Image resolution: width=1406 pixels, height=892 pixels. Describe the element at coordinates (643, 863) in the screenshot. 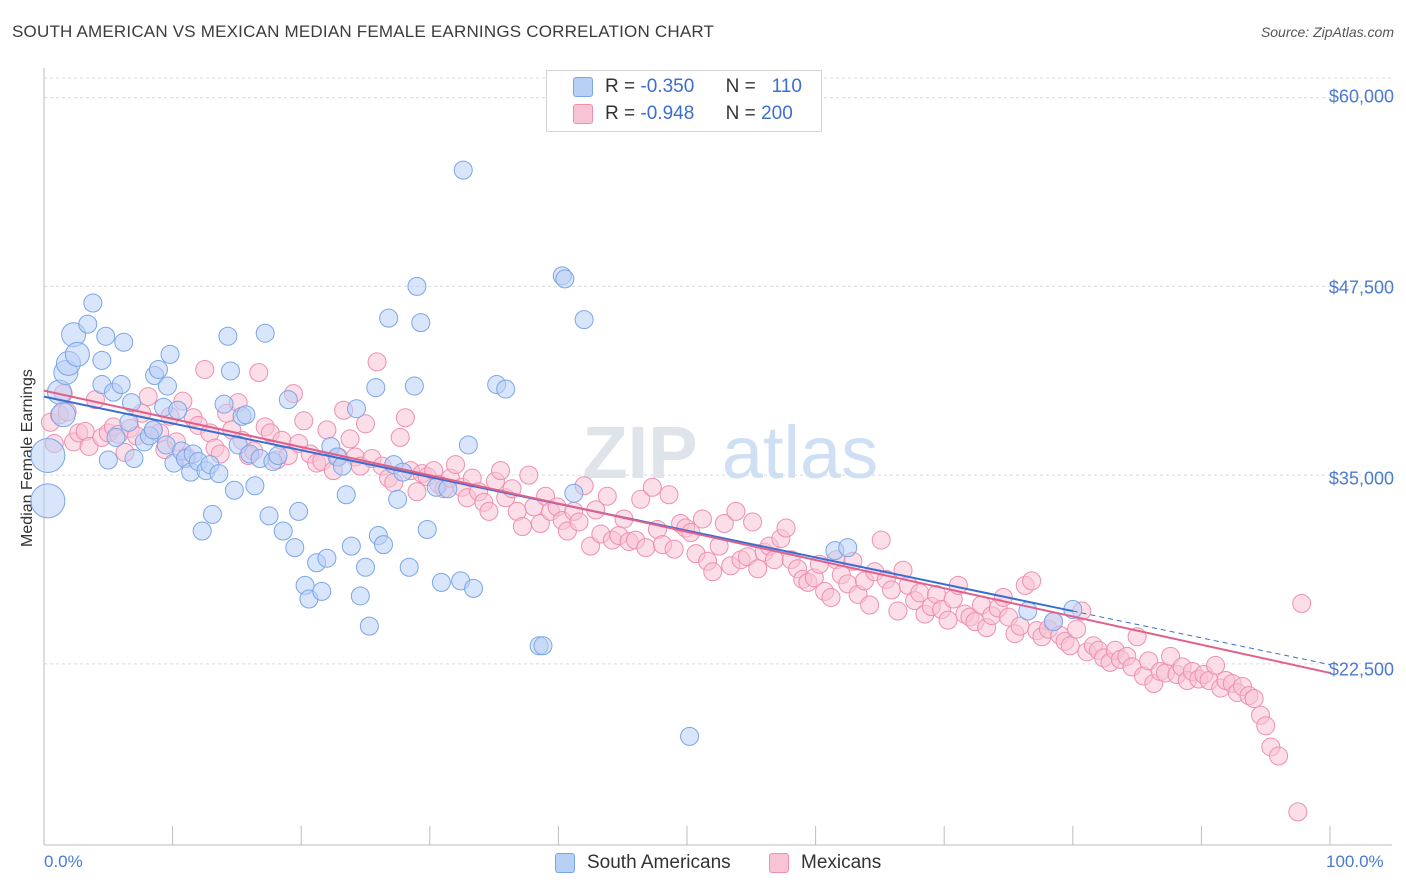

I see `legend-item-south-americans: South Americans` at that location.